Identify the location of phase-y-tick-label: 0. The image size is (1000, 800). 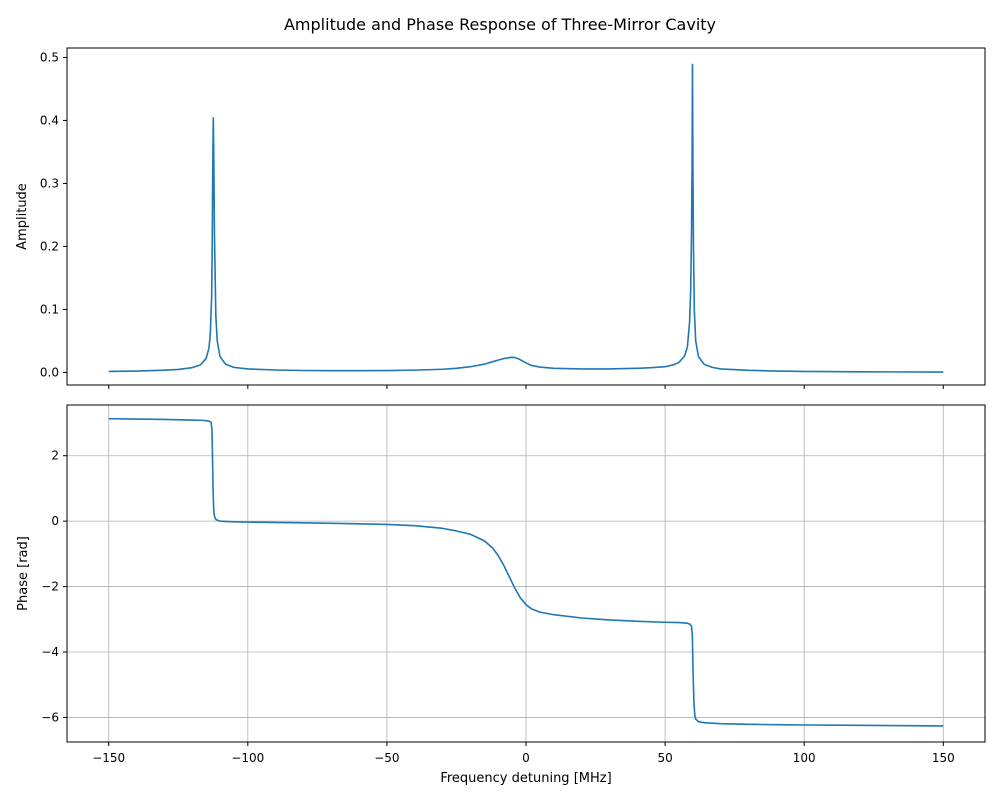
(55, 521).